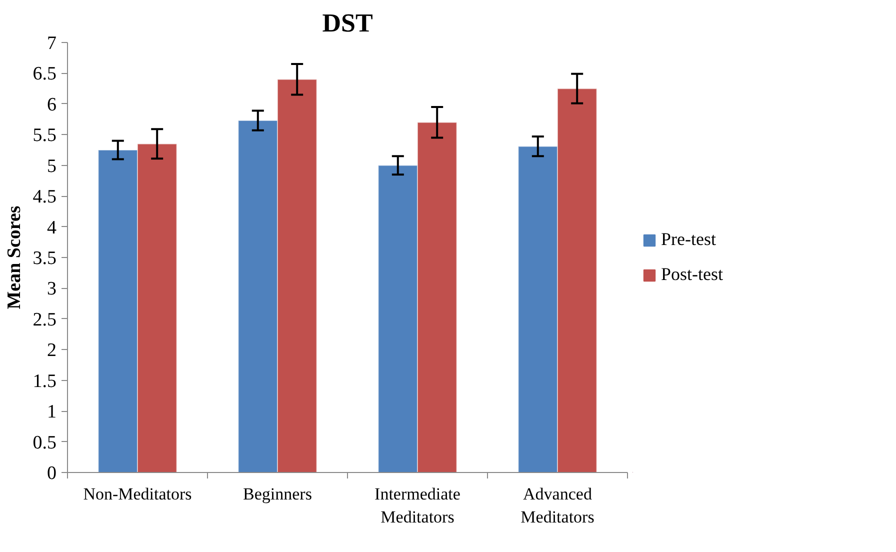 This screenshot has width=896, height=552. I want to click on x-tick-label: Beginners, so click(277, 494).